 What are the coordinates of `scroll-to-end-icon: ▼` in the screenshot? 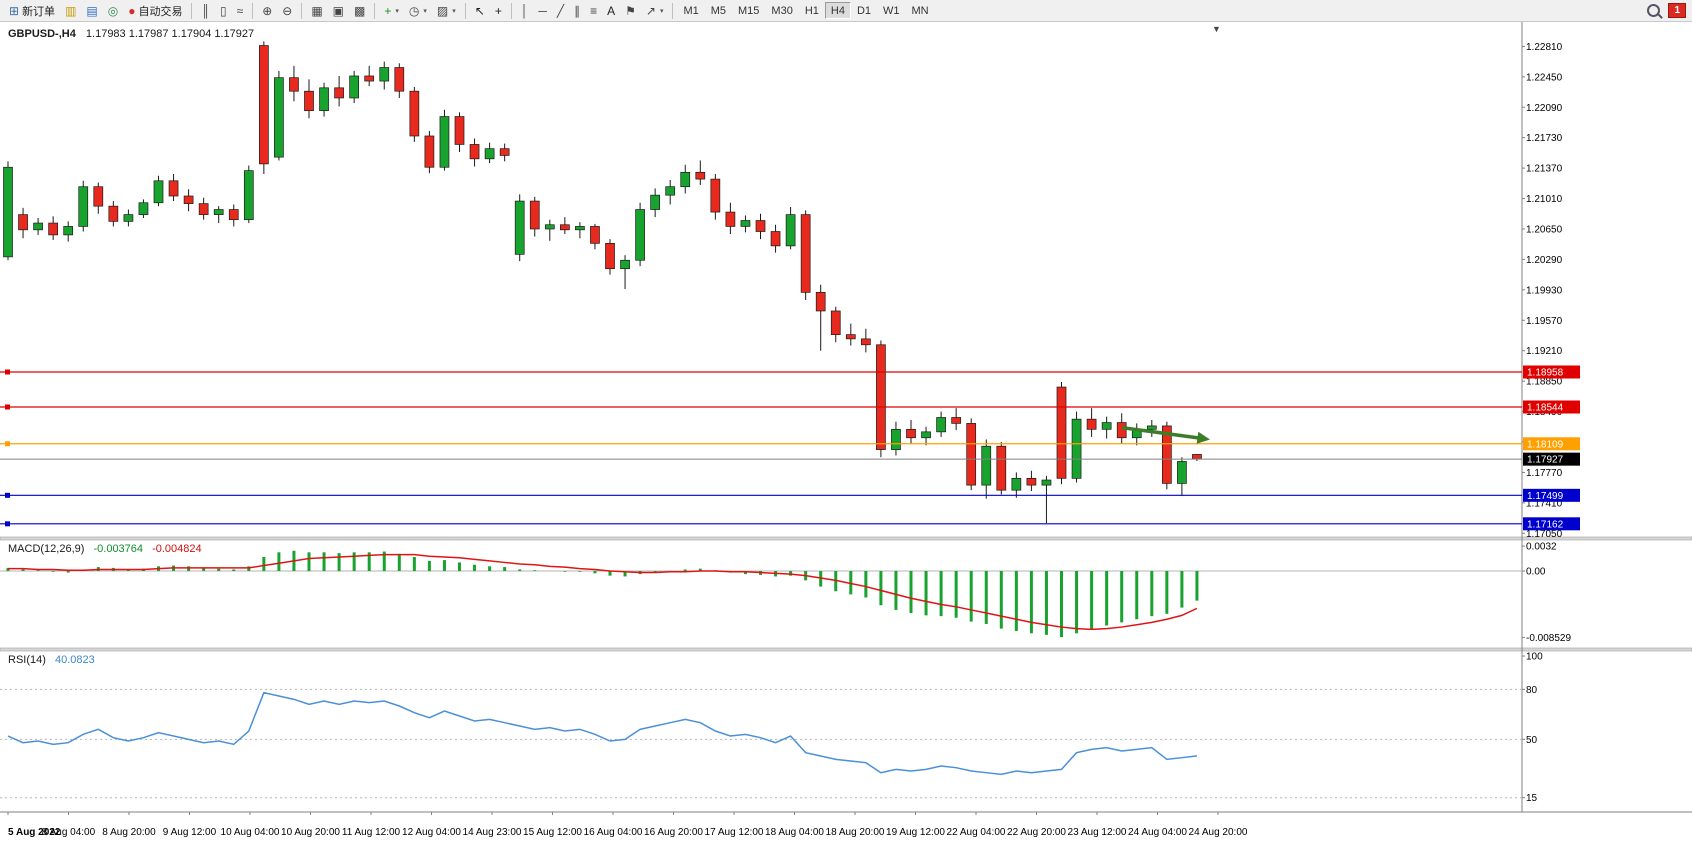 It's located at (1216, 29).